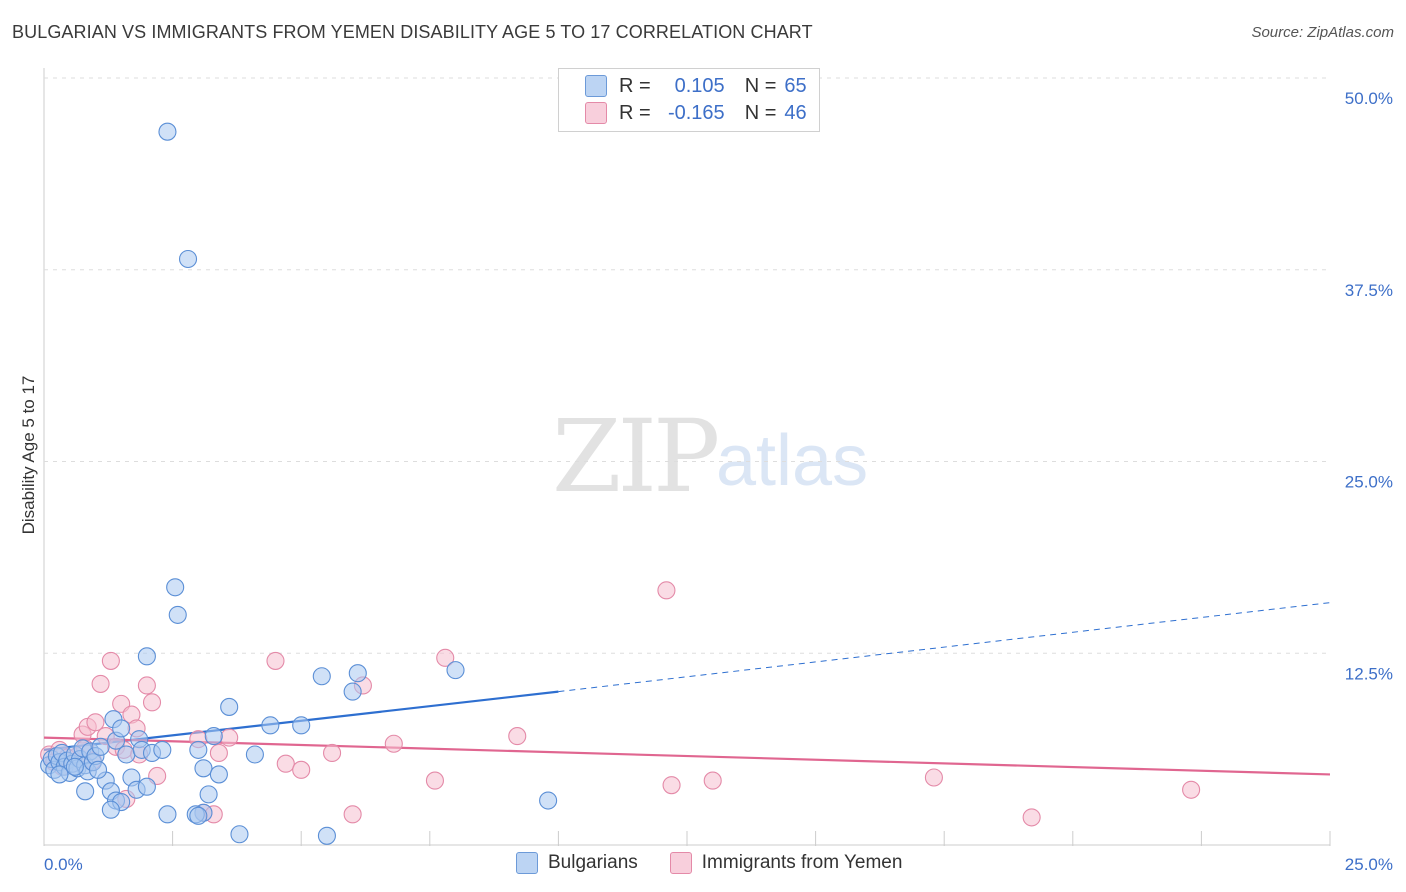 The width and height of the screenshot is (1406, 892). Describe the element at coordinates (636, 456) in the screenshot. I see `watermark-zip: ZIP` at that location.